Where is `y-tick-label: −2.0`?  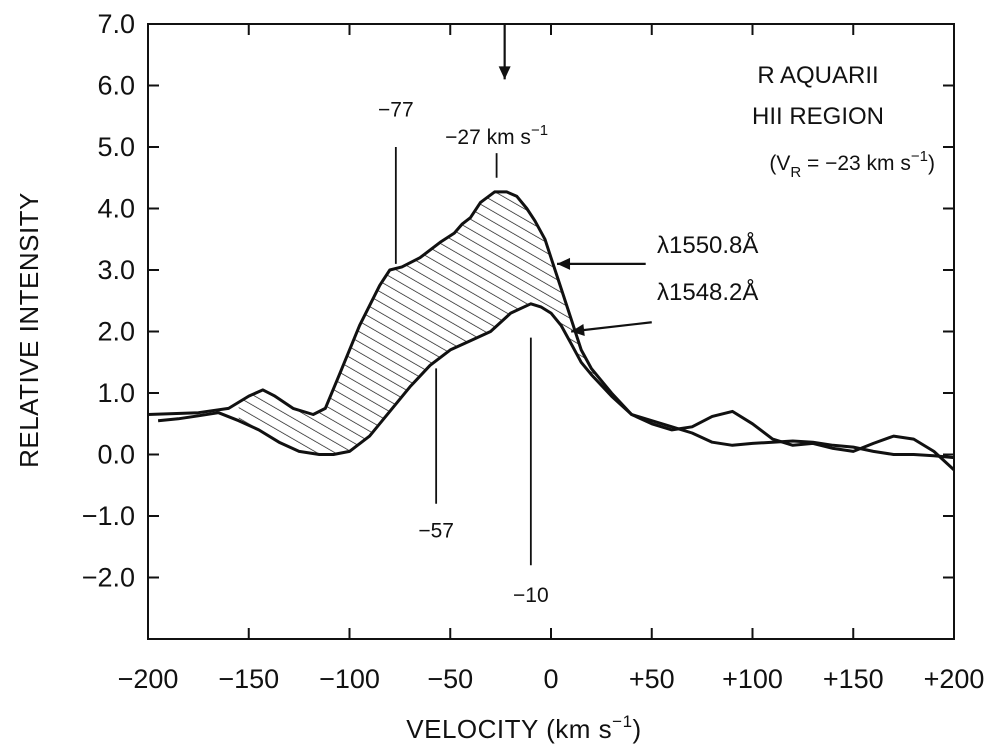 y-tick-label: −2.0 is located at coordinates (108, 578).